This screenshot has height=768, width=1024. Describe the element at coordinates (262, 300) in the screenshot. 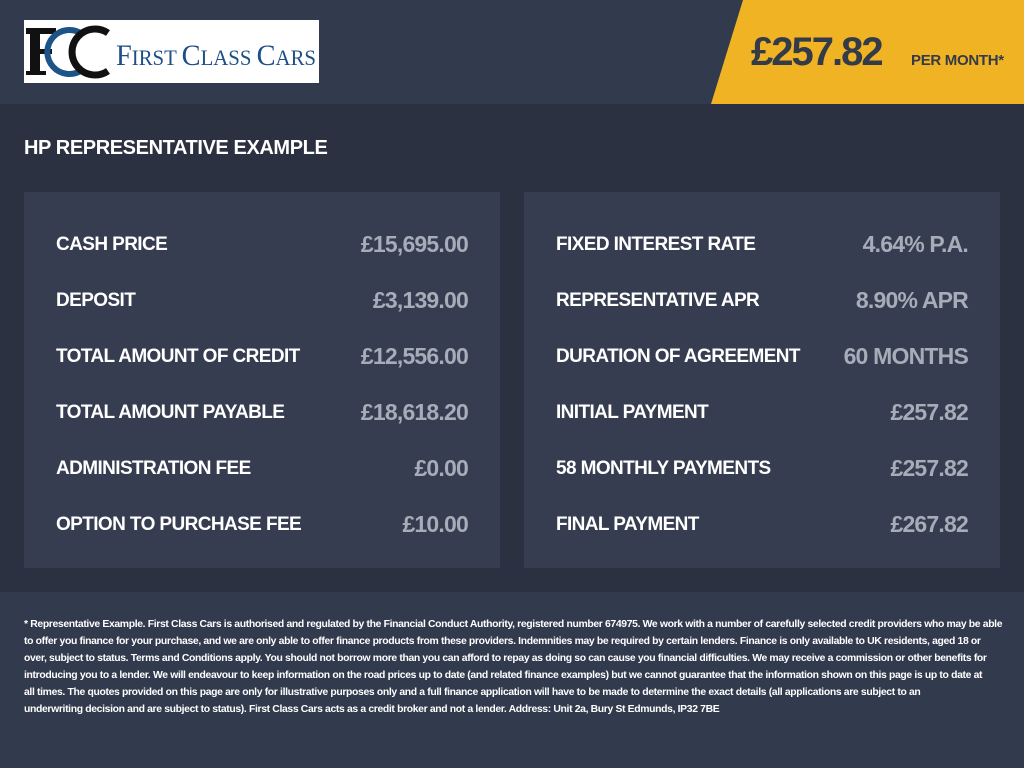

I see `deposit-row: DEPOSIT £3,139.00` at that location.